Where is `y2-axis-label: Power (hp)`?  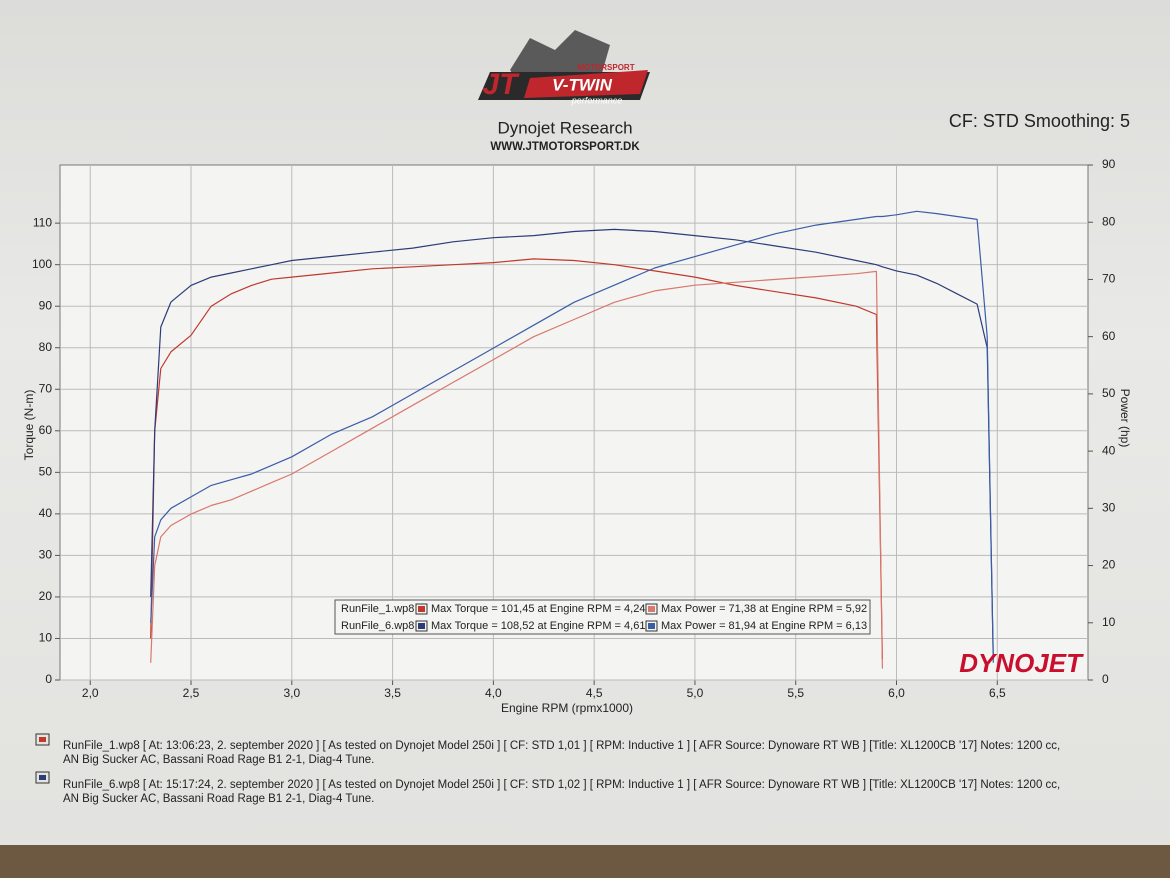
y2-axis-label: Power (hp) is located at coordinates (1125, 418).